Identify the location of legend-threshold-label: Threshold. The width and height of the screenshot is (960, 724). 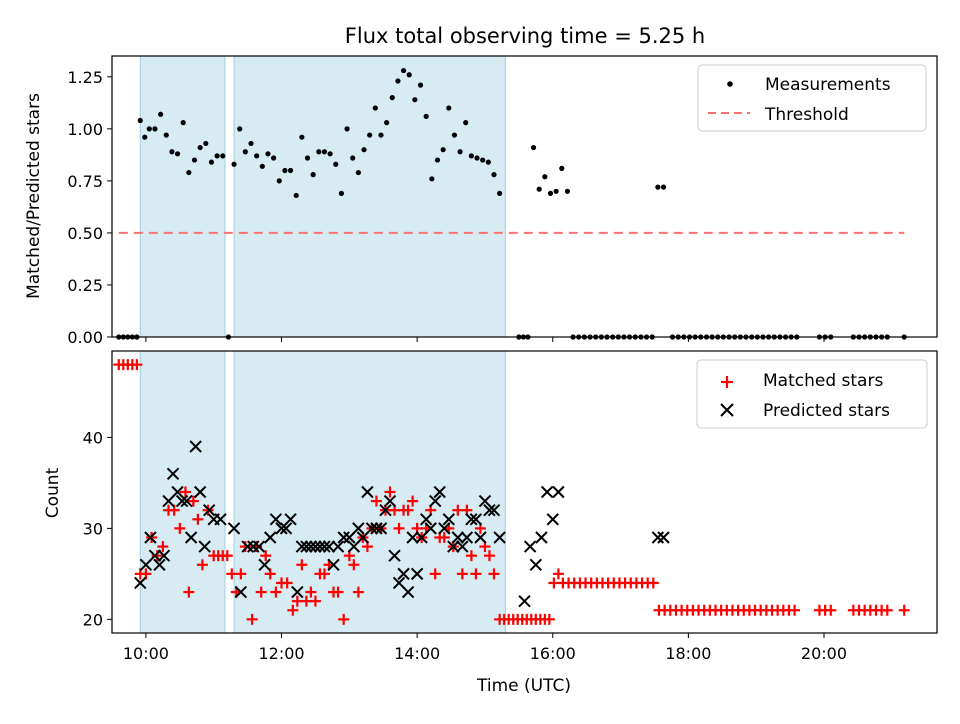
(806, 115).